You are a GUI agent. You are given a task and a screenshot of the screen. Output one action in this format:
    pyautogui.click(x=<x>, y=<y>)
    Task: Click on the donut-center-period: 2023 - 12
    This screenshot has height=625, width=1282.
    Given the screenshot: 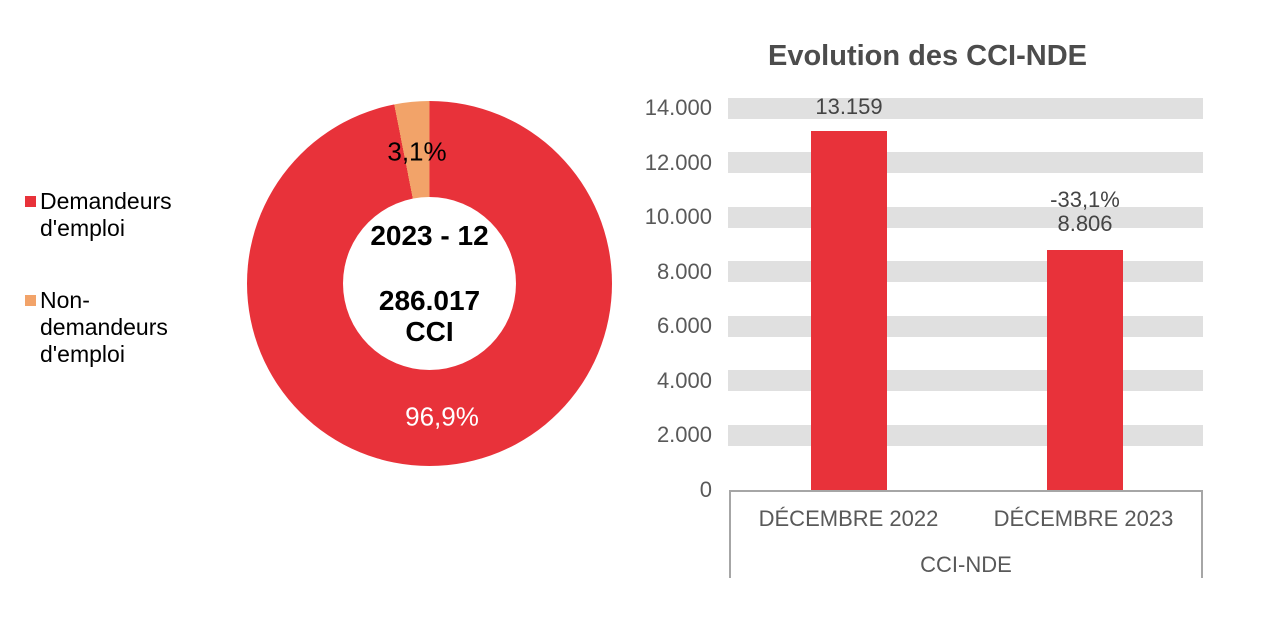 What is the action you would take?
    pyautogui.click(x=429, y=235)
    